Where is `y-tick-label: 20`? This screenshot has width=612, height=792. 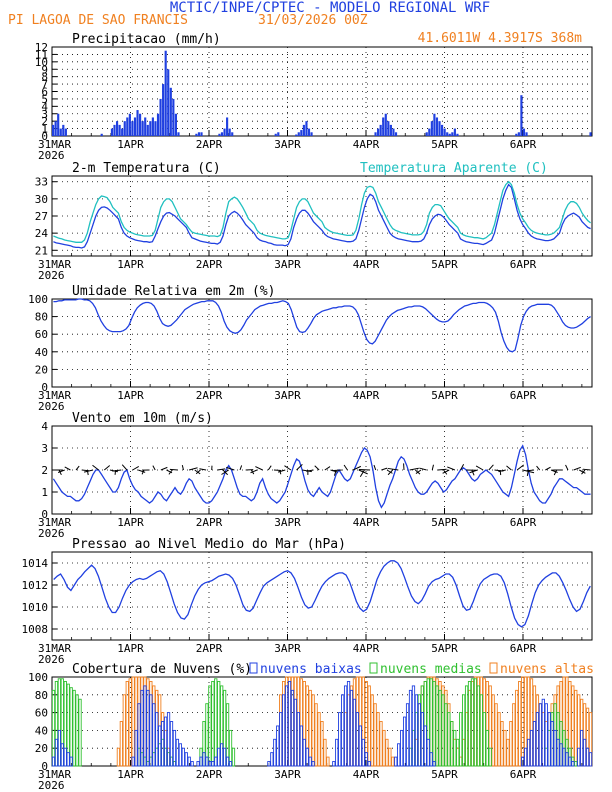 y-tick-label: 20 is located at coordinates (41, 748).